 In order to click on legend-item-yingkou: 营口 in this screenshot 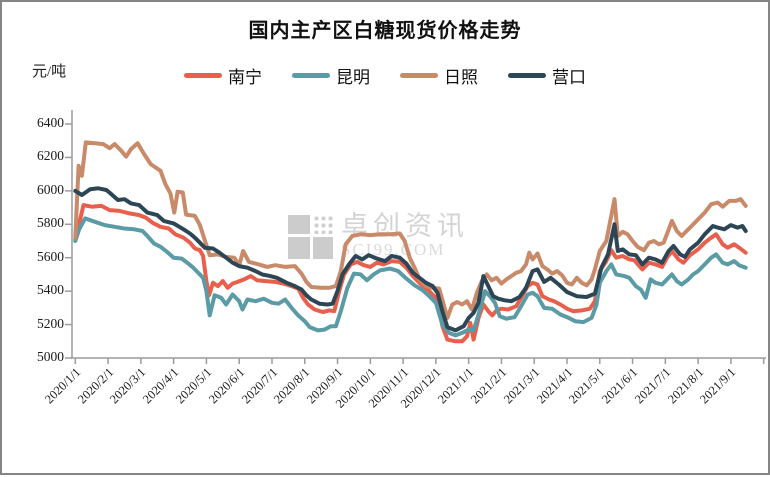, I will do `click(547, 75)`.